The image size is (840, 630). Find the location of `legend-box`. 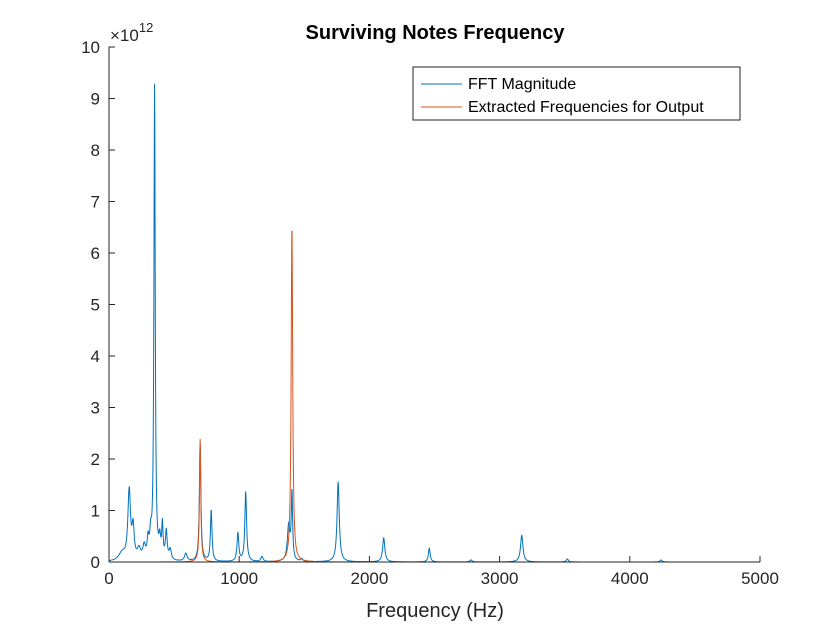

legend-box is located at coordinates (576, 93).